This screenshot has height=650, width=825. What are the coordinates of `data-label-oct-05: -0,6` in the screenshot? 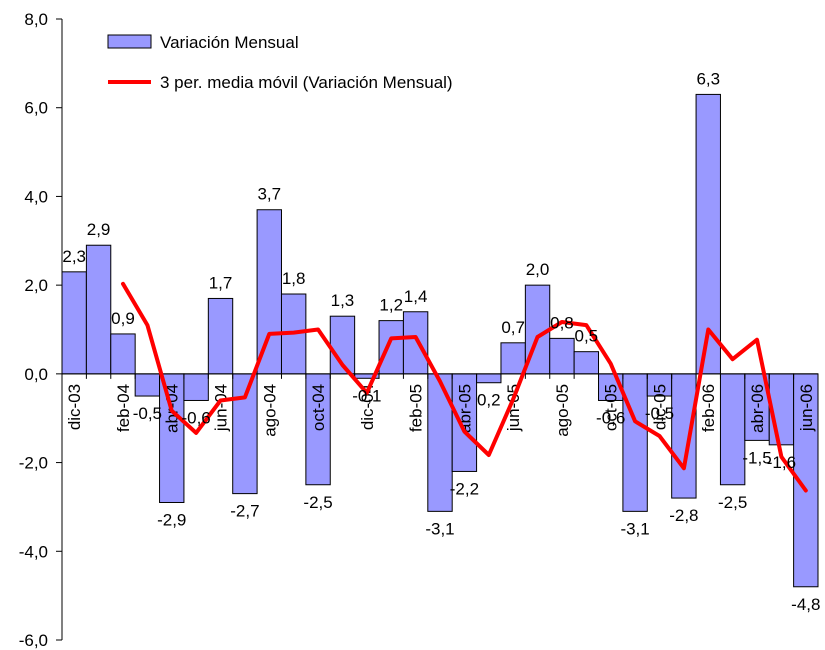 It's located at (610, 417).